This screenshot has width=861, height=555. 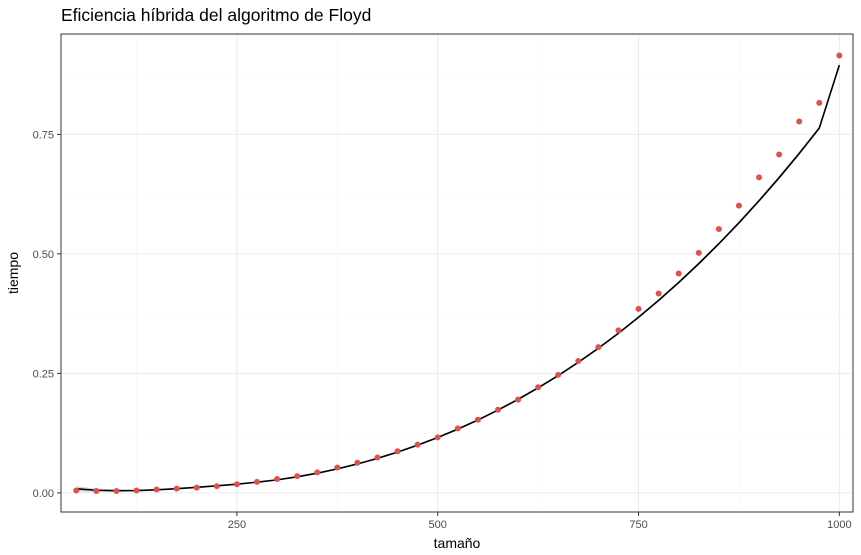 I want to click on y-tick-label: 0.50, so click(x=43, y=255).